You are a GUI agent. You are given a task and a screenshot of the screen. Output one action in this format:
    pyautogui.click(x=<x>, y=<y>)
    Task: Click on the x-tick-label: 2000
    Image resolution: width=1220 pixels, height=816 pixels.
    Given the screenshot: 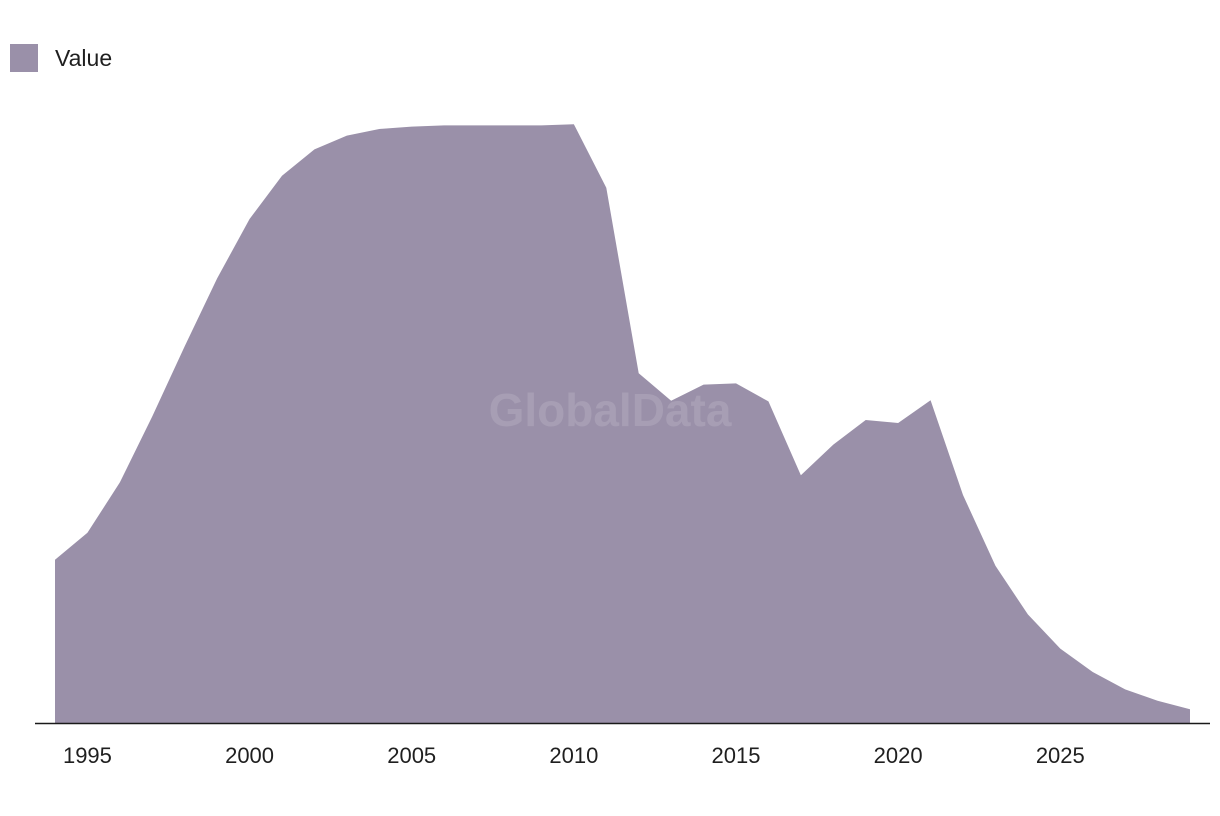 What is the action you would take?
    pyautogui.click(x=249, y=755)
    